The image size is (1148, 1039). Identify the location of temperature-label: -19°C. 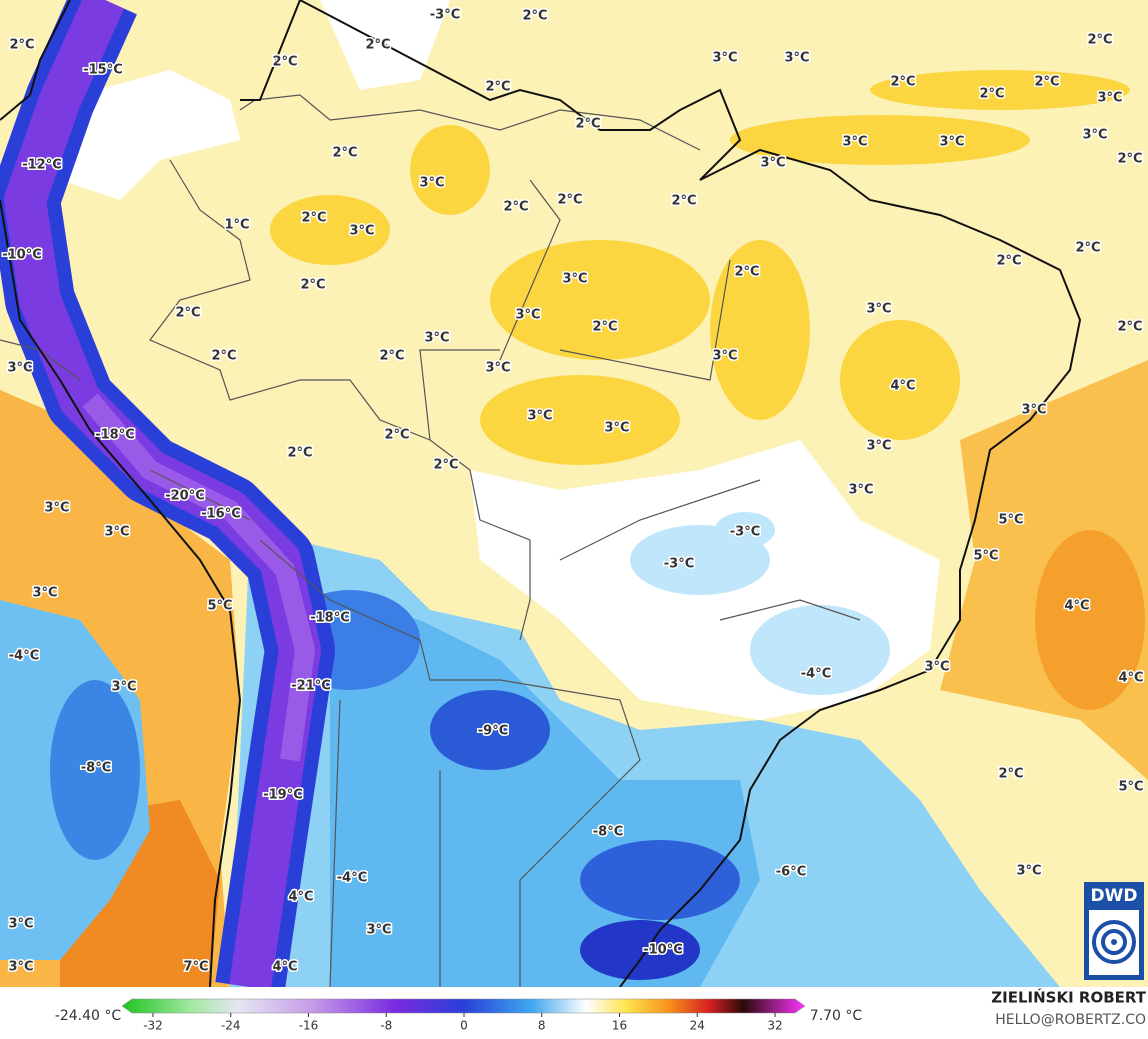
(283, 795).